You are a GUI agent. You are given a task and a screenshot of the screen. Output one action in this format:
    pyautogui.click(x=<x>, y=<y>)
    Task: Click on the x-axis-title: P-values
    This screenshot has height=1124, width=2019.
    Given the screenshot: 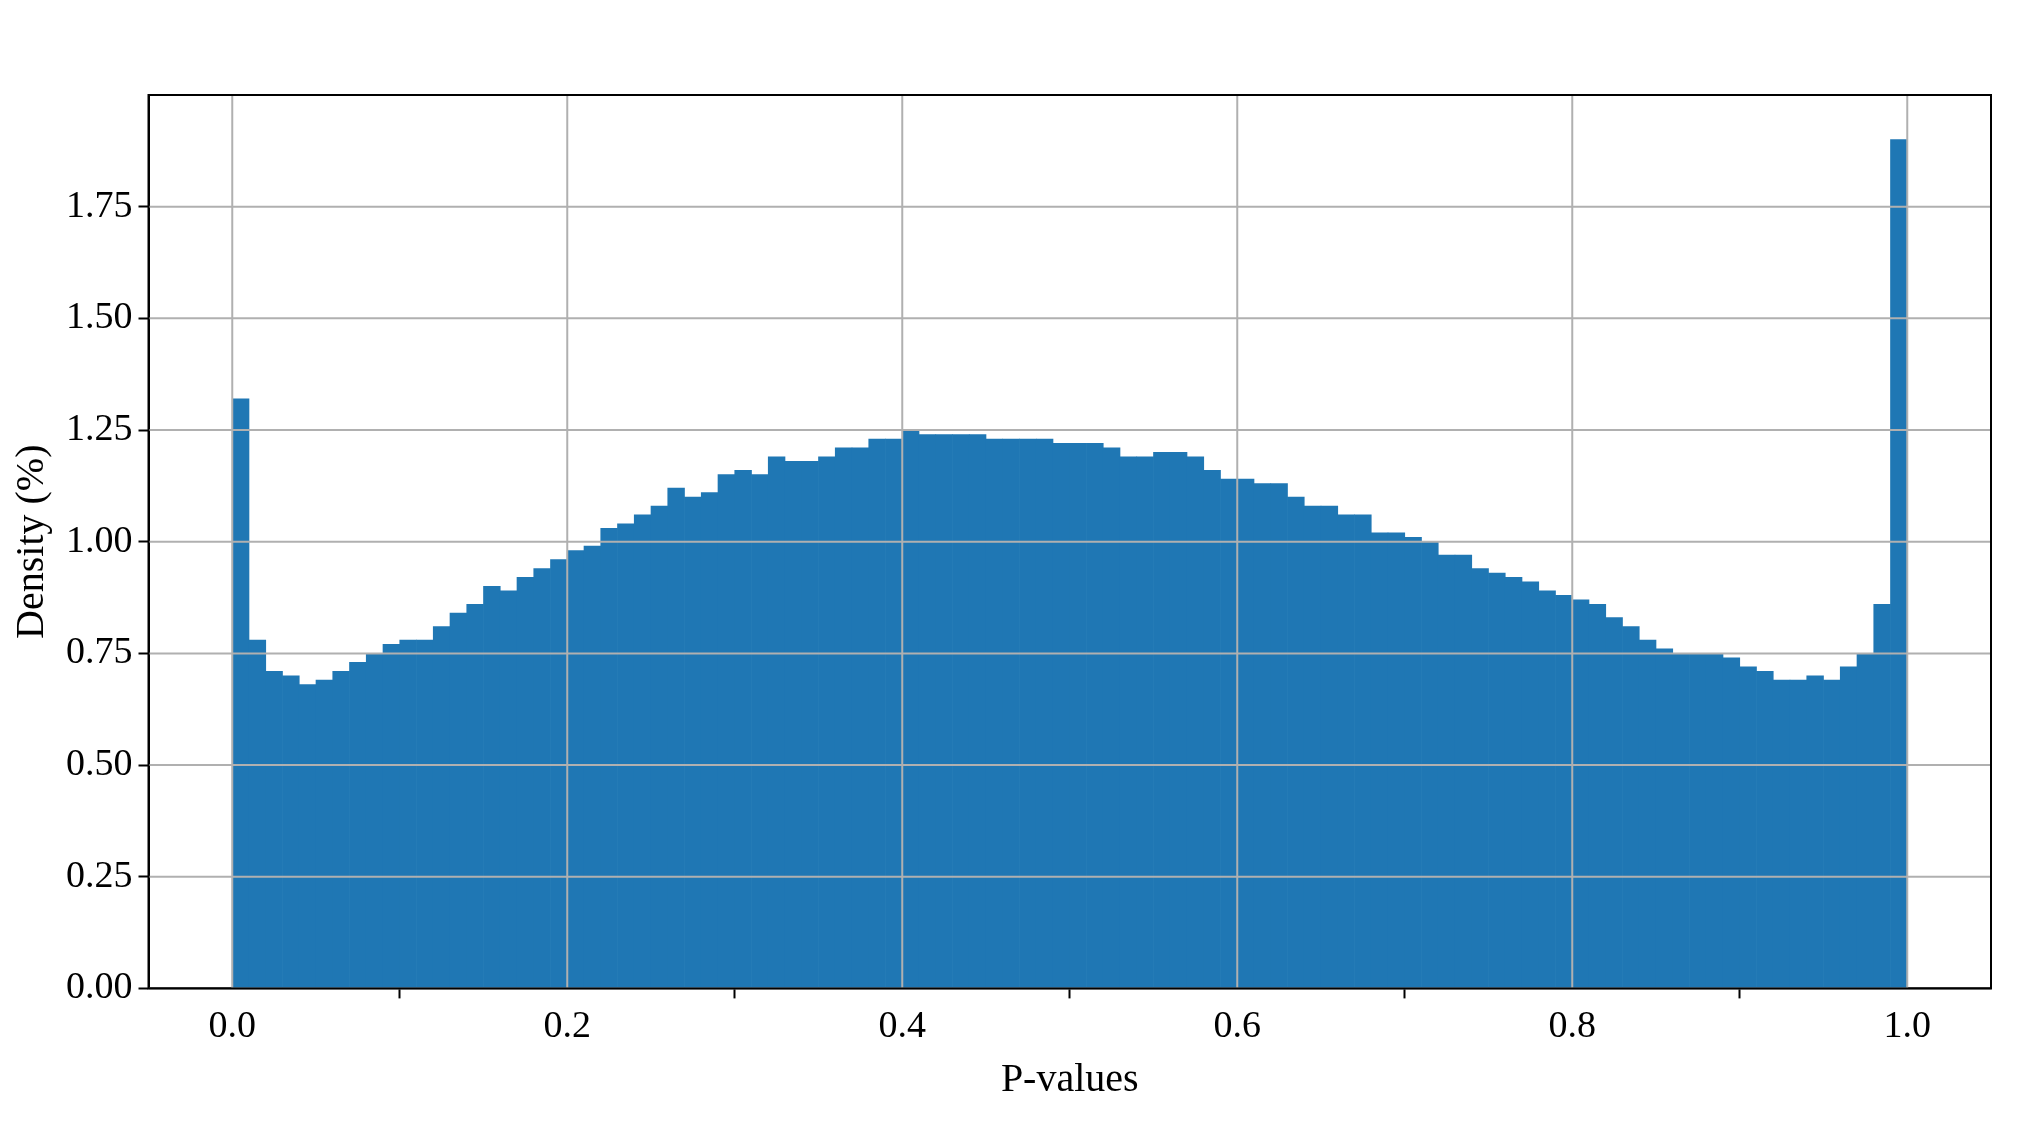 What is the action you would take?
    pyautogui.click(x=1069, y=1077)
    